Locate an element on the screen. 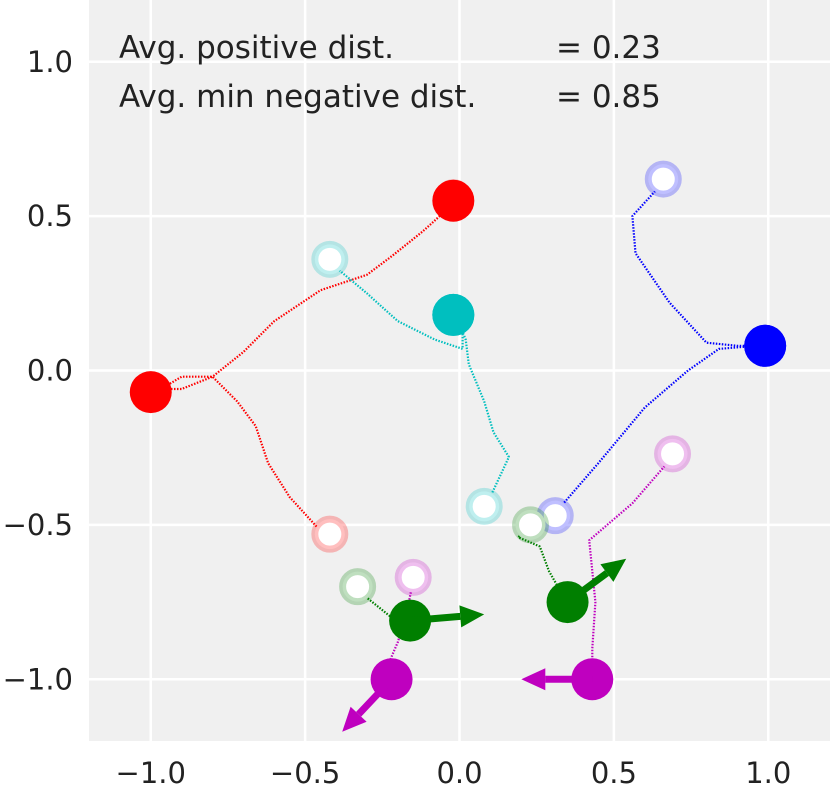 The image size is (830, 791). x-tick-label-3: 0.5 is located at coordinates (614, 773).